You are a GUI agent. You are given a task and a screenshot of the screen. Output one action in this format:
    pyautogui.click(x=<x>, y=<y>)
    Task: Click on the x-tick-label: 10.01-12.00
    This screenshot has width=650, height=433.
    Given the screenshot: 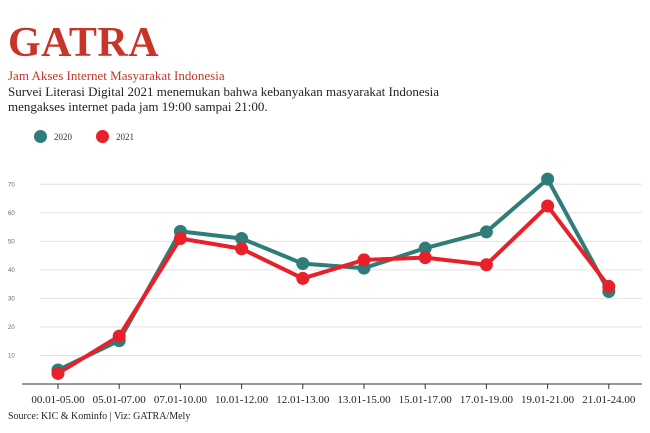 What is the action you would take?
    pyautogui.click(x=242, y=400)
    